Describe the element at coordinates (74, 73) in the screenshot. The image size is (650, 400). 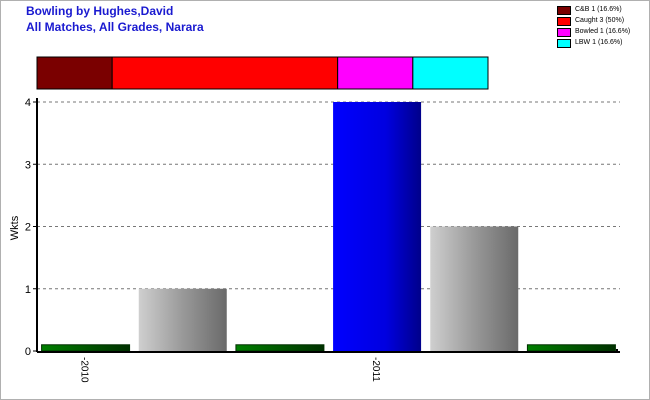
I see `stack-segment-cb` at that location.